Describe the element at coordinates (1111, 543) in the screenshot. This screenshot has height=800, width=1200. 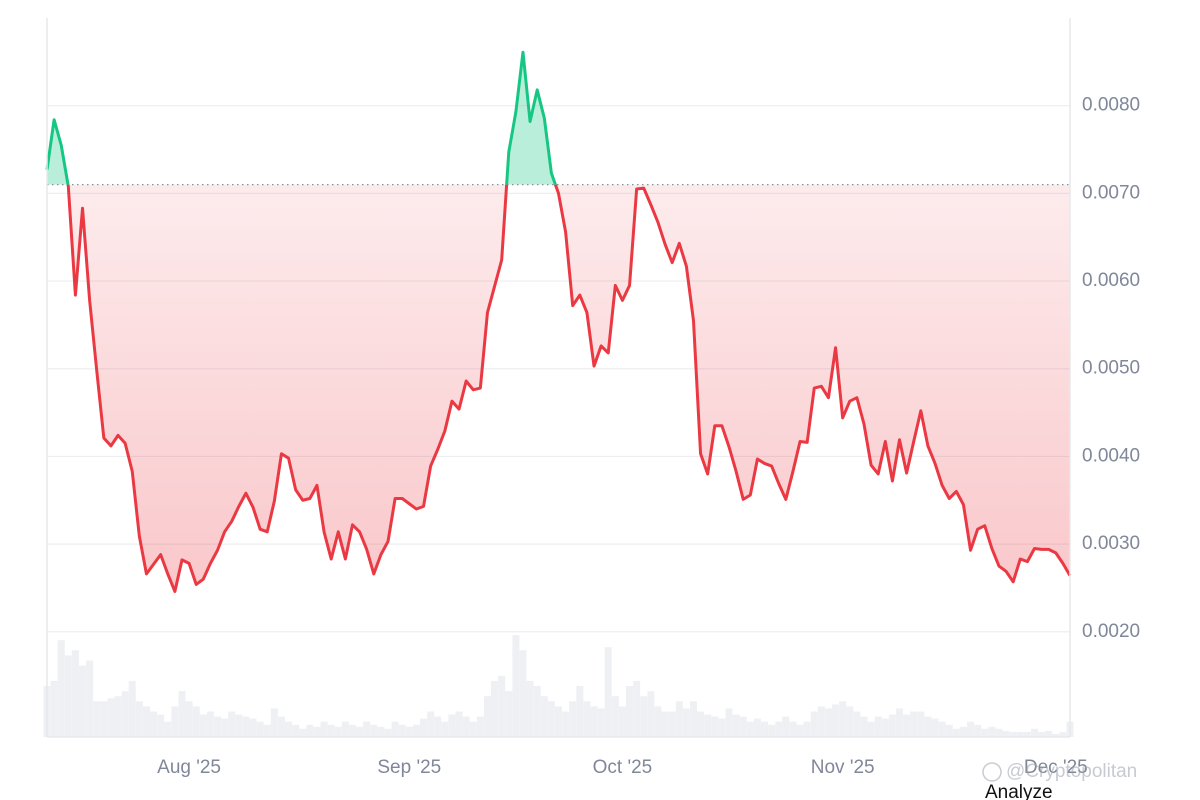
I see `y-tick-label: 0.0030` at that location.